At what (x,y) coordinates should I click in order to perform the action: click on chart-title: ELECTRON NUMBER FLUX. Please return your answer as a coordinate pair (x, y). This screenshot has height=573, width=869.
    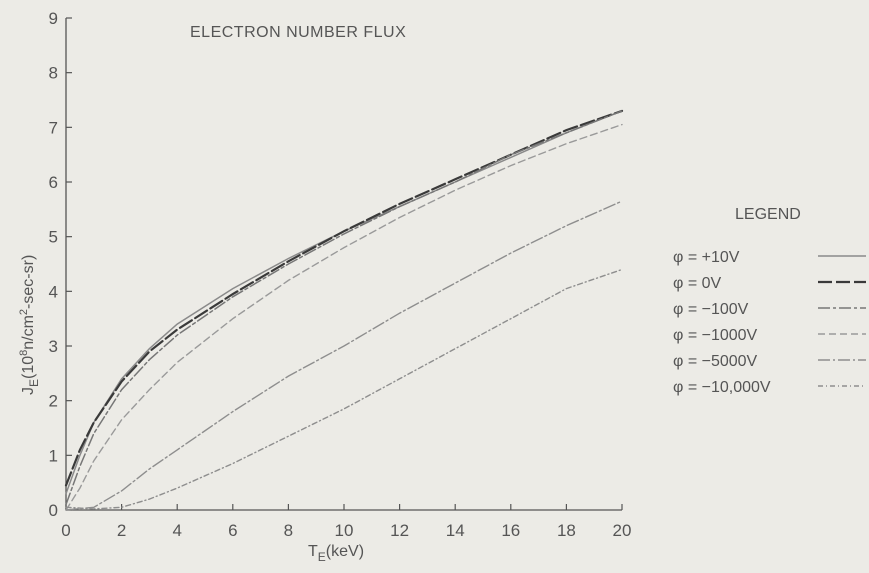
    Looking at the image, I should click on (298, 32).